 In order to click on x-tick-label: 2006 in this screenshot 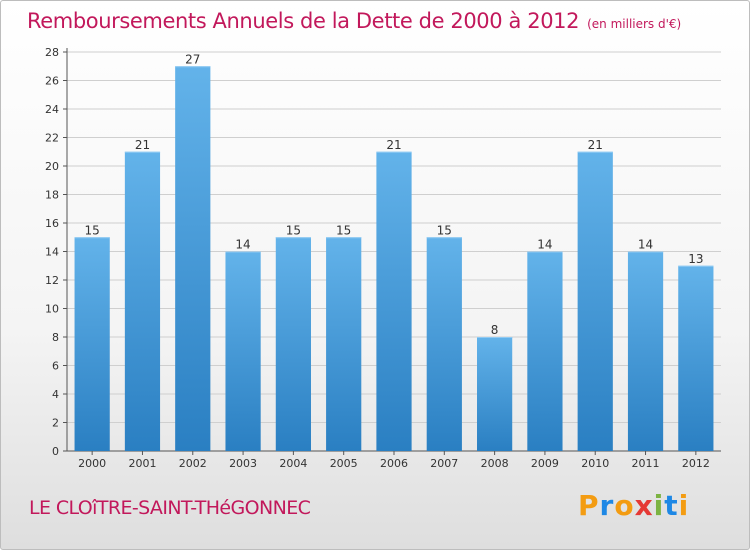, I will do `click(394, 463)`.